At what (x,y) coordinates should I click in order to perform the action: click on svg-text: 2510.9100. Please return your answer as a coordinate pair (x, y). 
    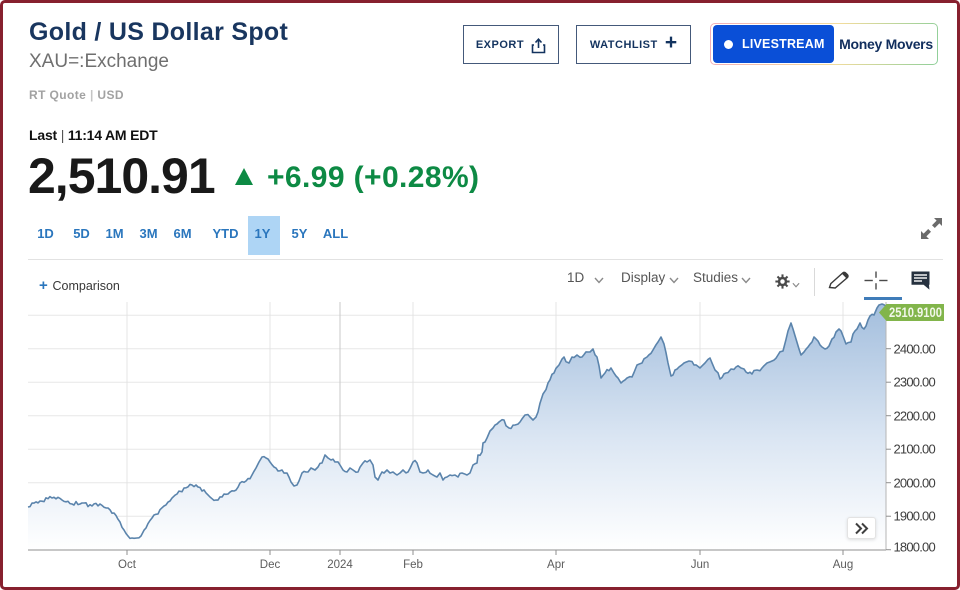
    Looking at the image, I should click on (915, 312).